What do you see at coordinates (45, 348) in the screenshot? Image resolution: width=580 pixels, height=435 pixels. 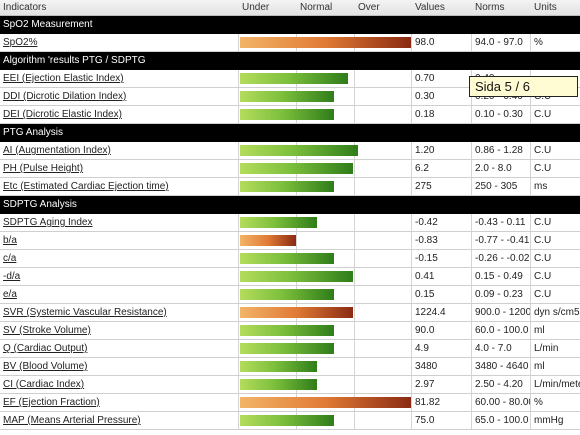 I see `indicator-name-link: Q (Cardiac Output)` at bounding box center [45, 348].